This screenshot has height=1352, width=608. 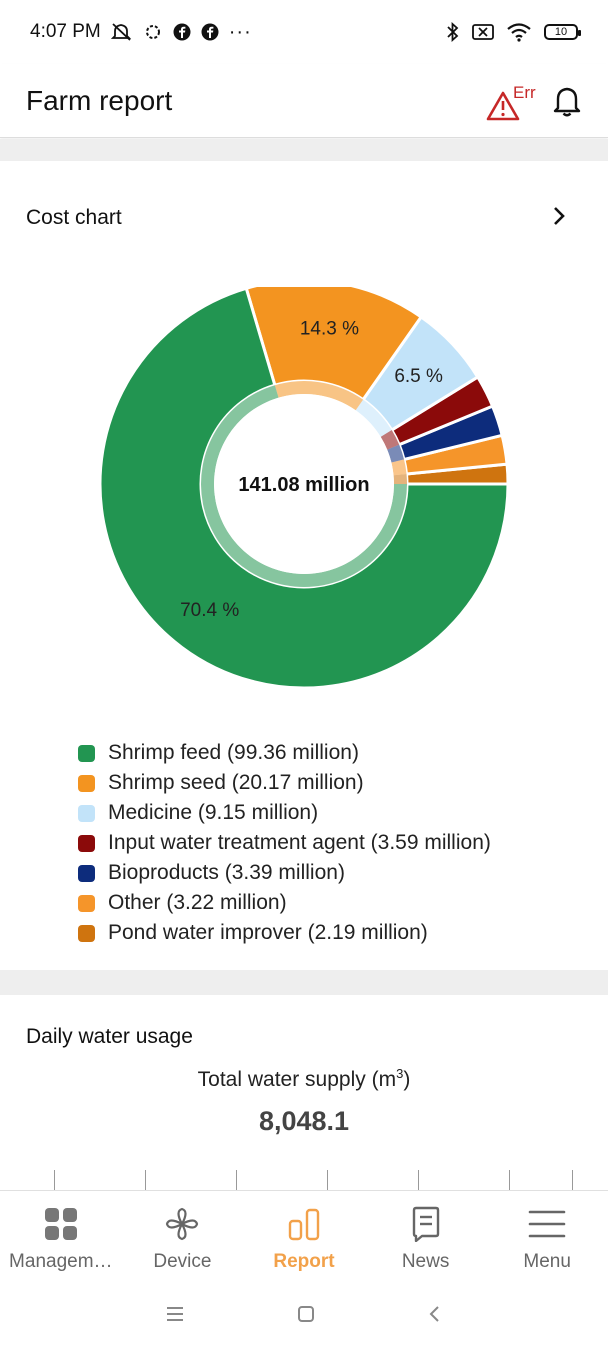 What do you see at coordinates (390, 440) in the screenshot?
I see `donut-inner-ring-input-water-treatment-agent` at bounding box center [390, 440].